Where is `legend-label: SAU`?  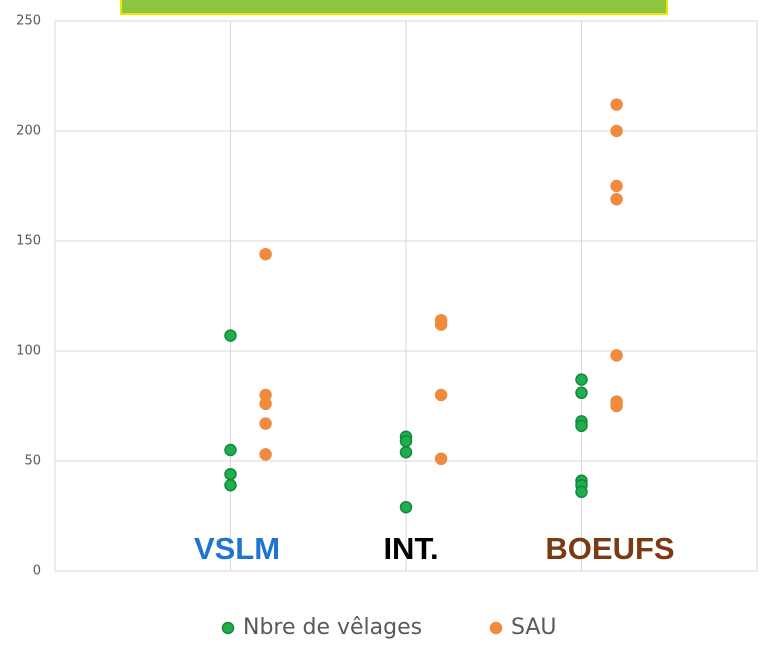
legend-label: SAU is located at coordinates (534, 627).